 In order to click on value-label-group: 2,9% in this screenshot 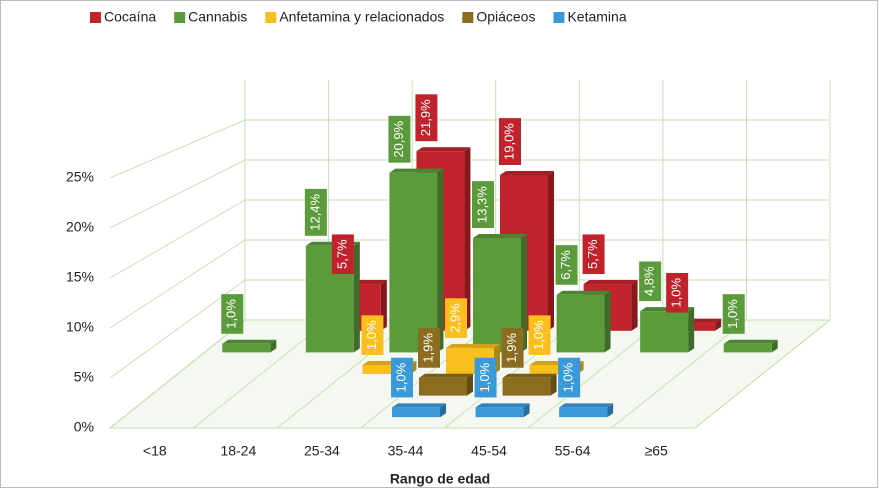, I will do `click(456, 318)`.